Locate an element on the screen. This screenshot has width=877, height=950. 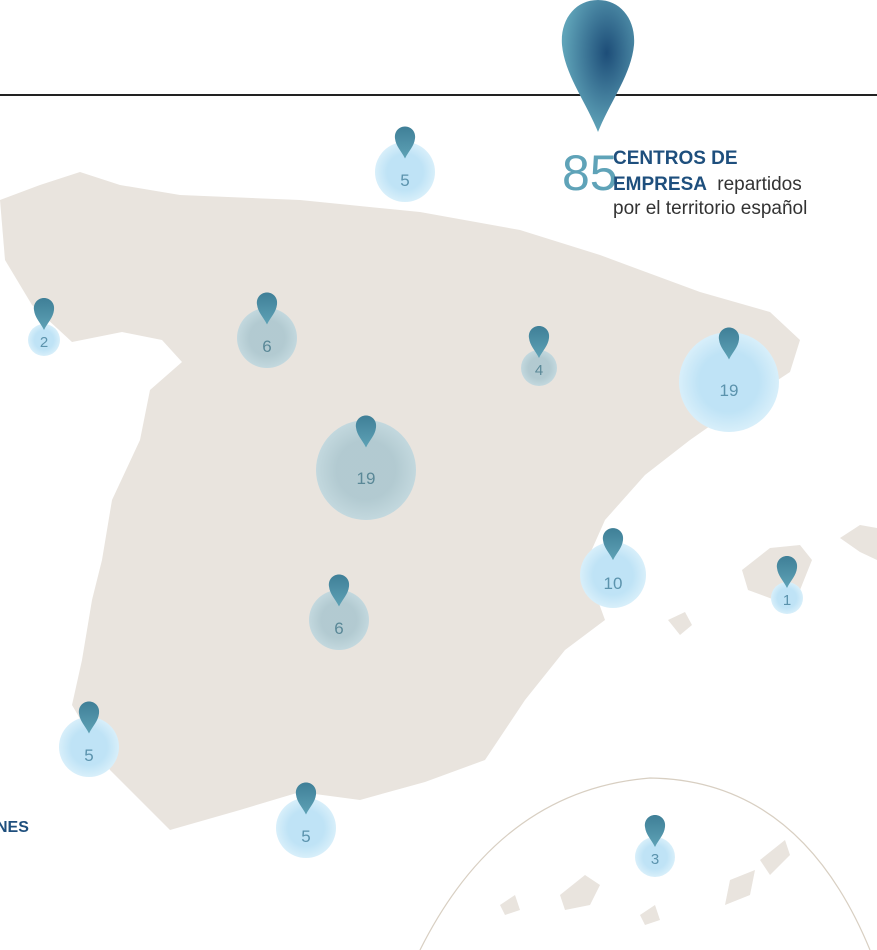
side-label: NES is located at coordinates (14, 827).